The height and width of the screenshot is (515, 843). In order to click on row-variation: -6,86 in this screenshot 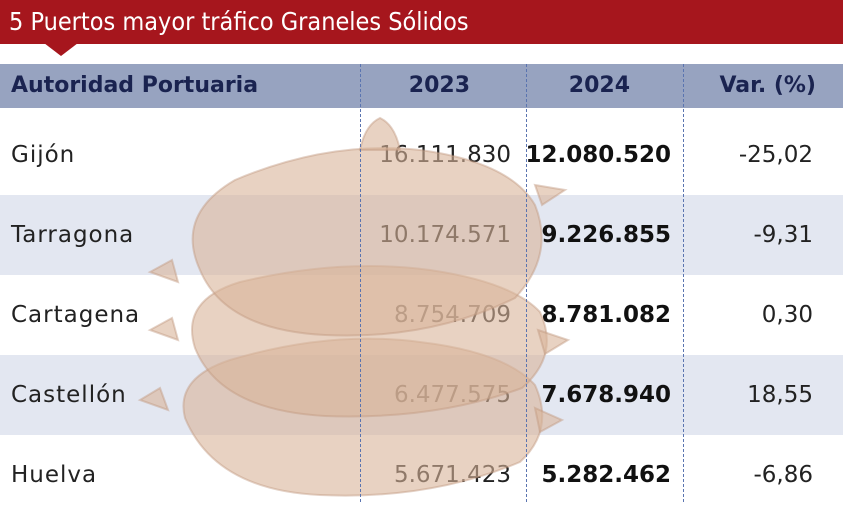, I will do `click(783, 475)`.